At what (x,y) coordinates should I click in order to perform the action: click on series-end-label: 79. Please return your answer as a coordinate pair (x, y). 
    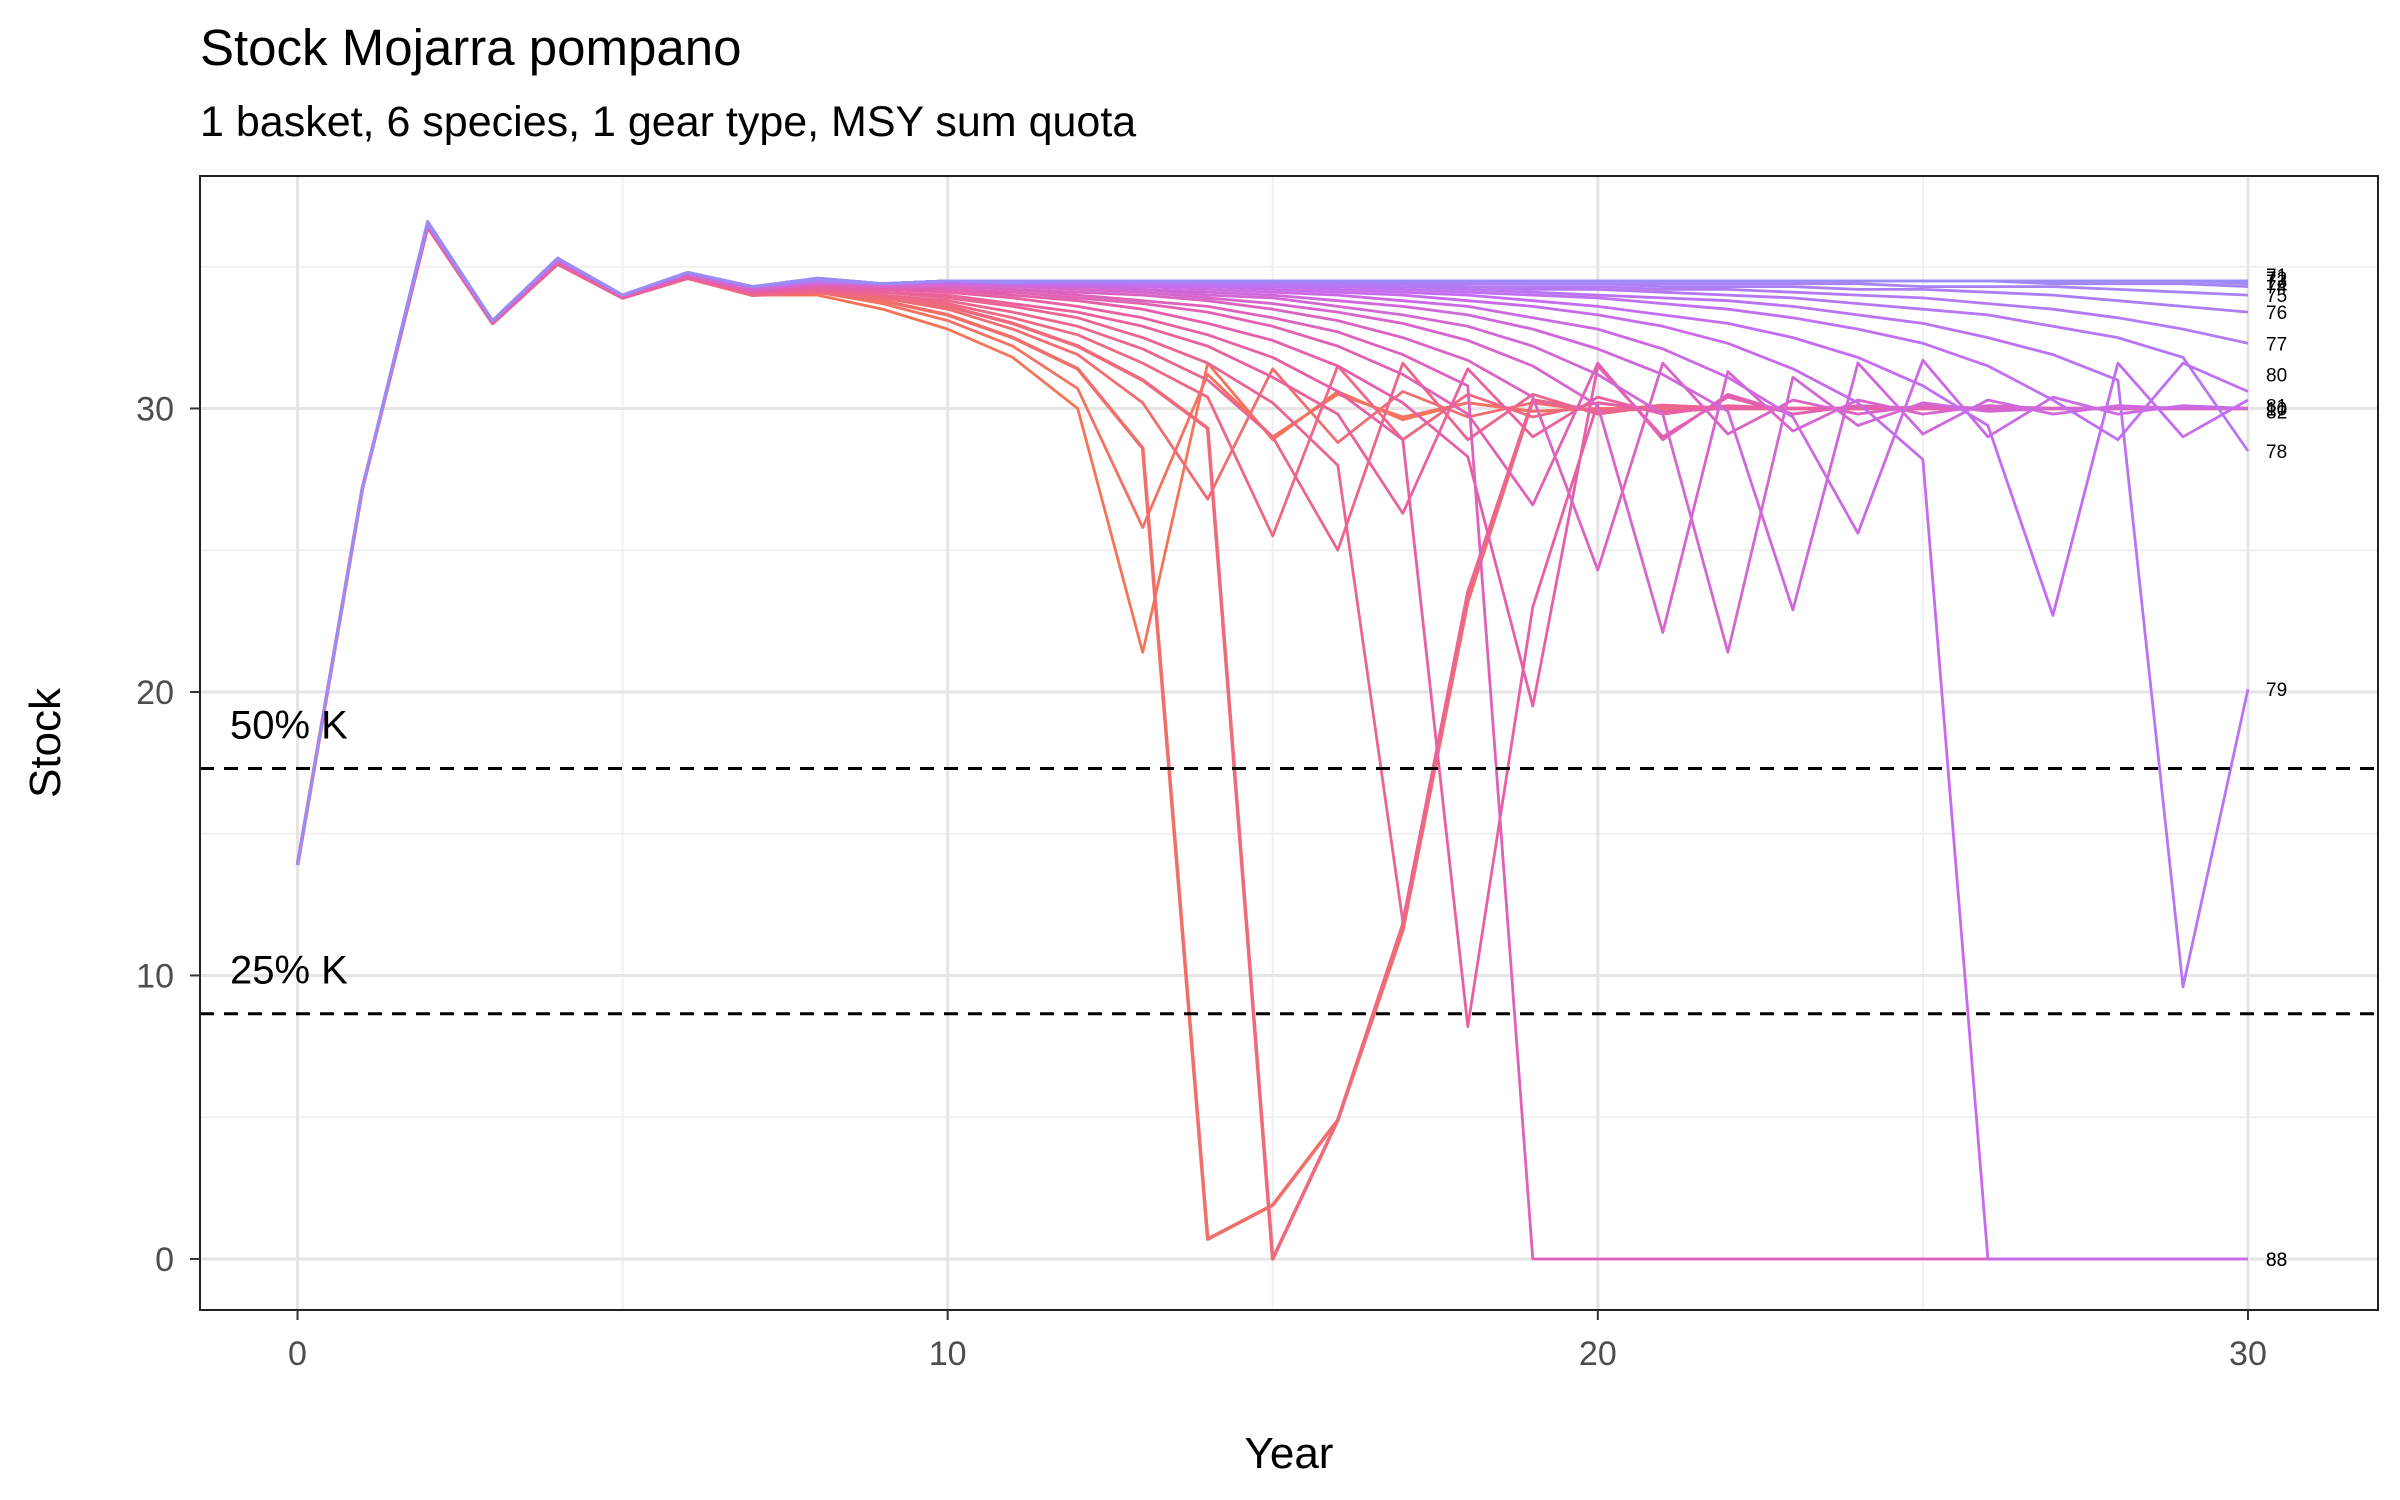
    Looking at the image, I should click on (2276, 690).